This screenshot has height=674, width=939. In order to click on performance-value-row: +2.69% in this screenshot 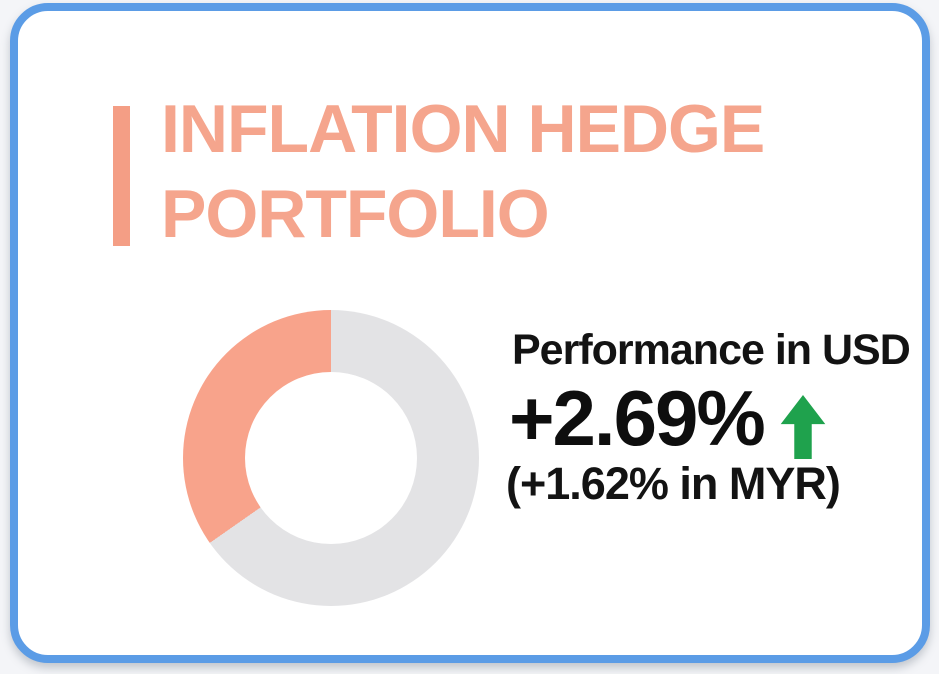, I will do `click(667, 419)`.